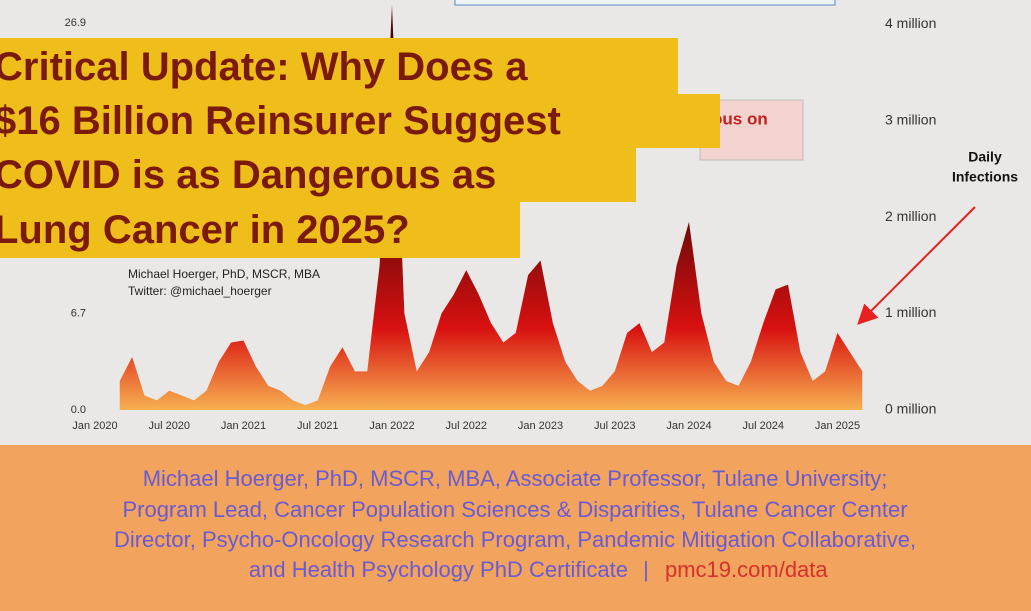 This screenshot has height=611, width=1031. What do you see at coordinates (740, 118) in the screenshot?
I see `annotation: ous on` at bounding box center [740, 118].